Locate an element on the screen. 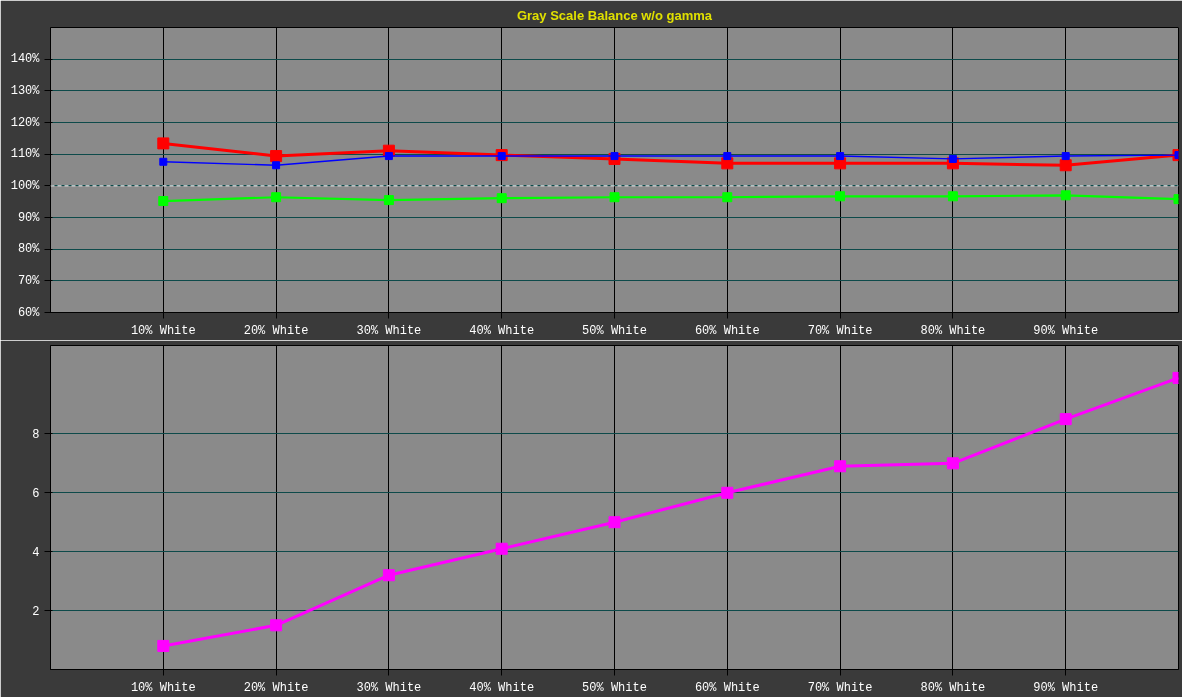 The width and height of the screenshot is (1182, 697). y-tick-label: 140% is located at coordinates (25, 59).